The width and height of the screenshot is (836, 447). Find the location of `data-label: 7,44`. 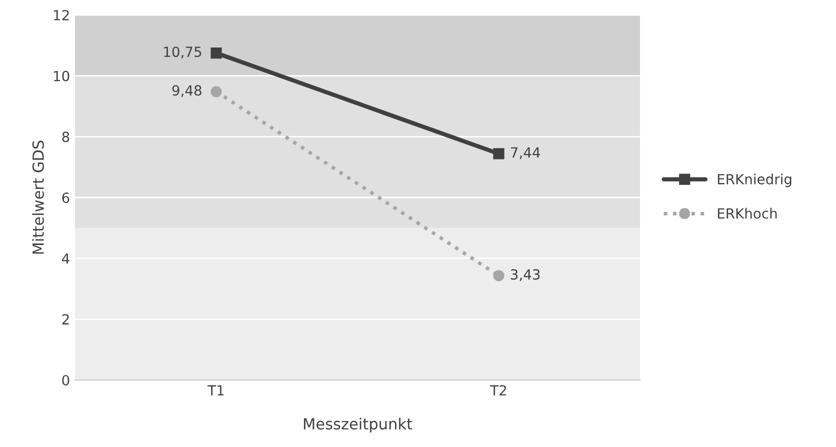

data-label: 7,44 is located at coordinates (525, 153).